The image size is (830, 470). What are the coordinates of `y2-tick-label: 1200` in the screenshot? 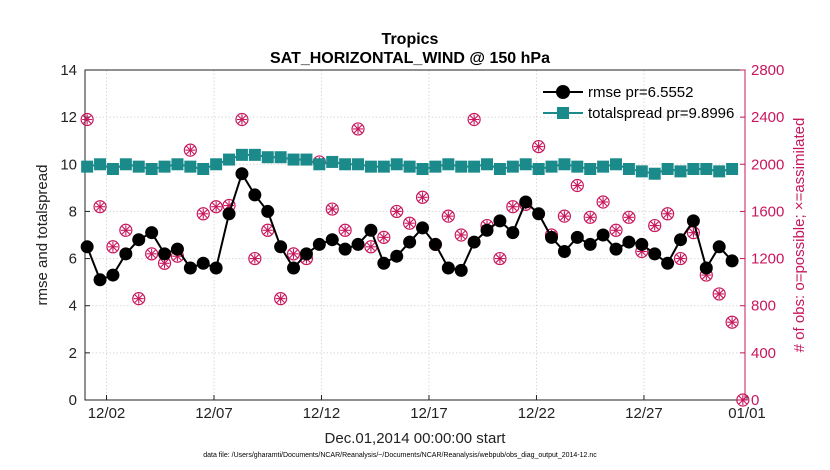 It's located at (767, 259).